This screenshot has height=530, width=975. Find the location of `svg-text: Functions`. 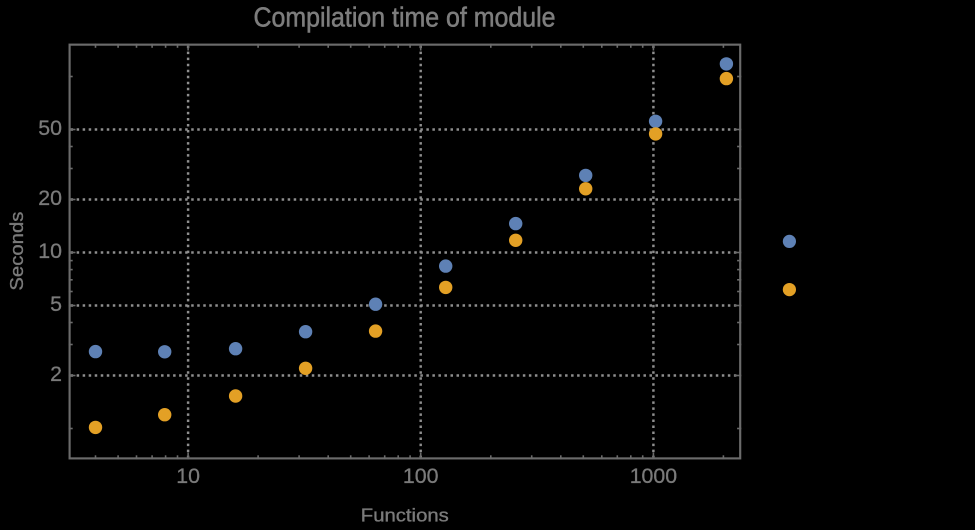

svg-text: Functions is located at coordinates (405, 515).